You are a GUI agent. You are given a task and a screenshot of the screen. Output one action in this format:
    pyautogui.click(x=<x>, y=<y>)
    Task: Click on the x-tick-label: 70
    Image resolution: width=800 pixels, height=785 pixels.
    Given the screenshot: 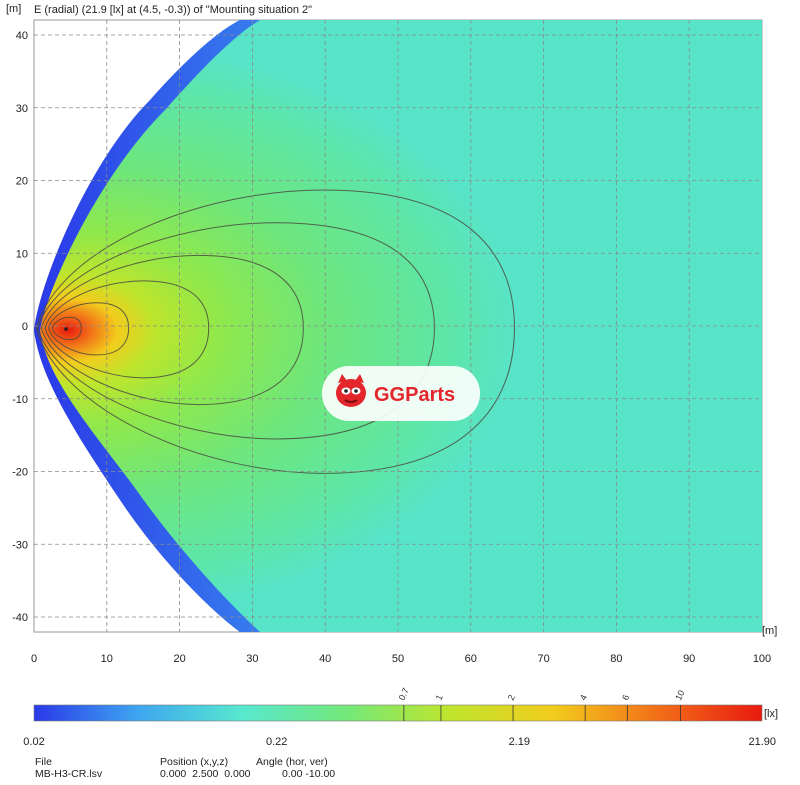 What is the action you would take?
    pyautogui.click(x=543, y=659)
    